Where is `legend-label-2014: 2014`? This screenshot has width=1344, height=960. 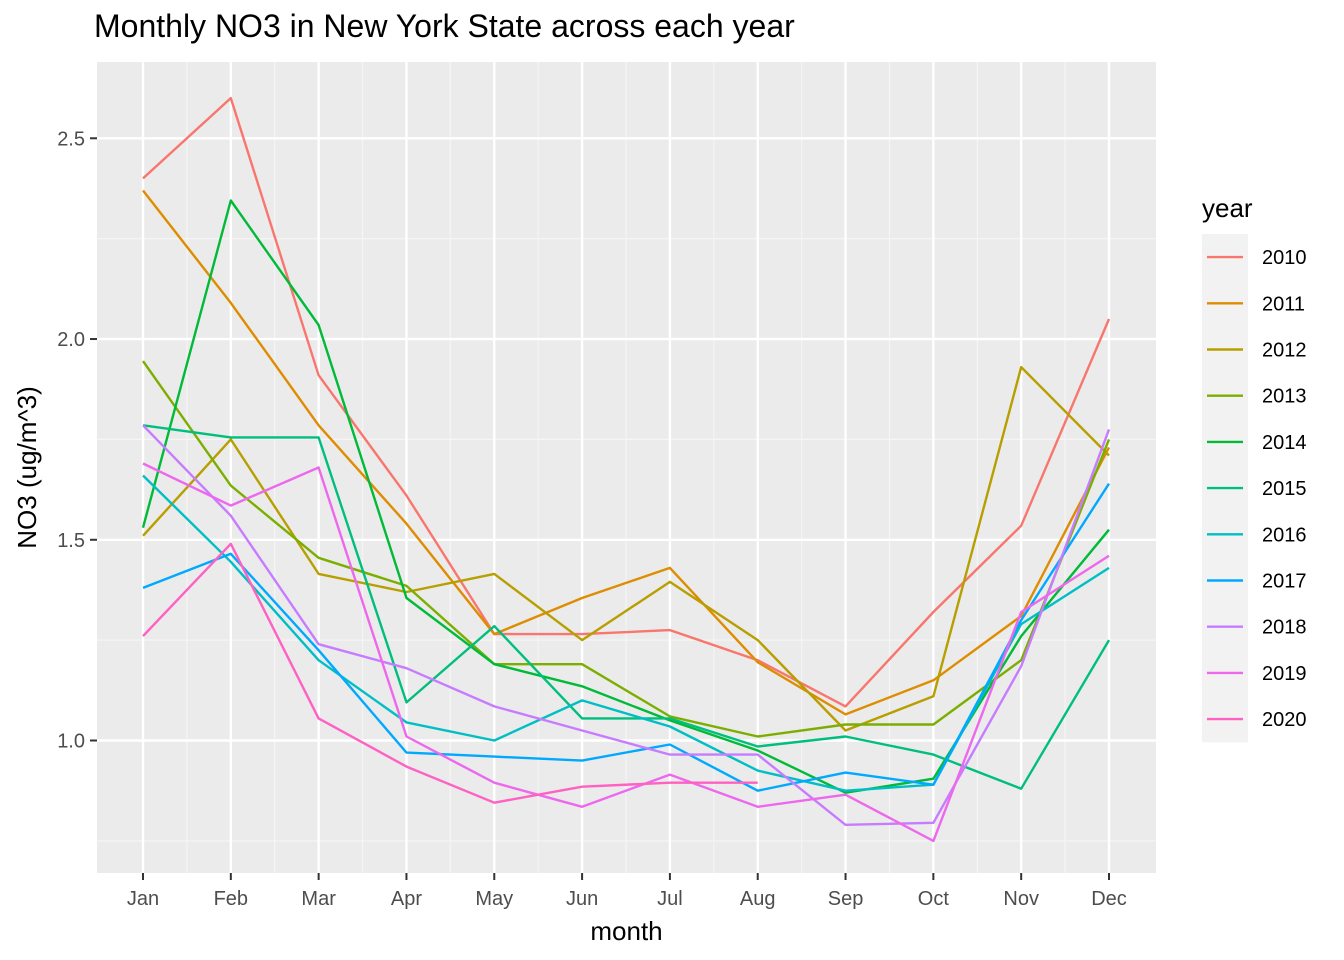 legend-label-2014: 2014 is located at coordinates (1284, 443).